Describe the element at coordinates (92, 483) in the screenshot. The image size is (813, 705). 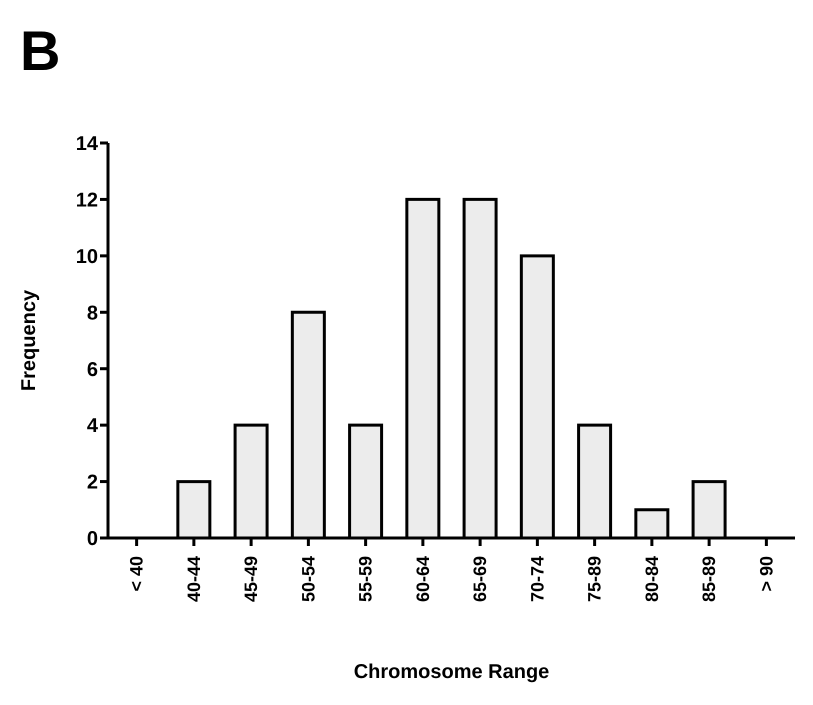
I see `y-tick-label: 2` at that location.